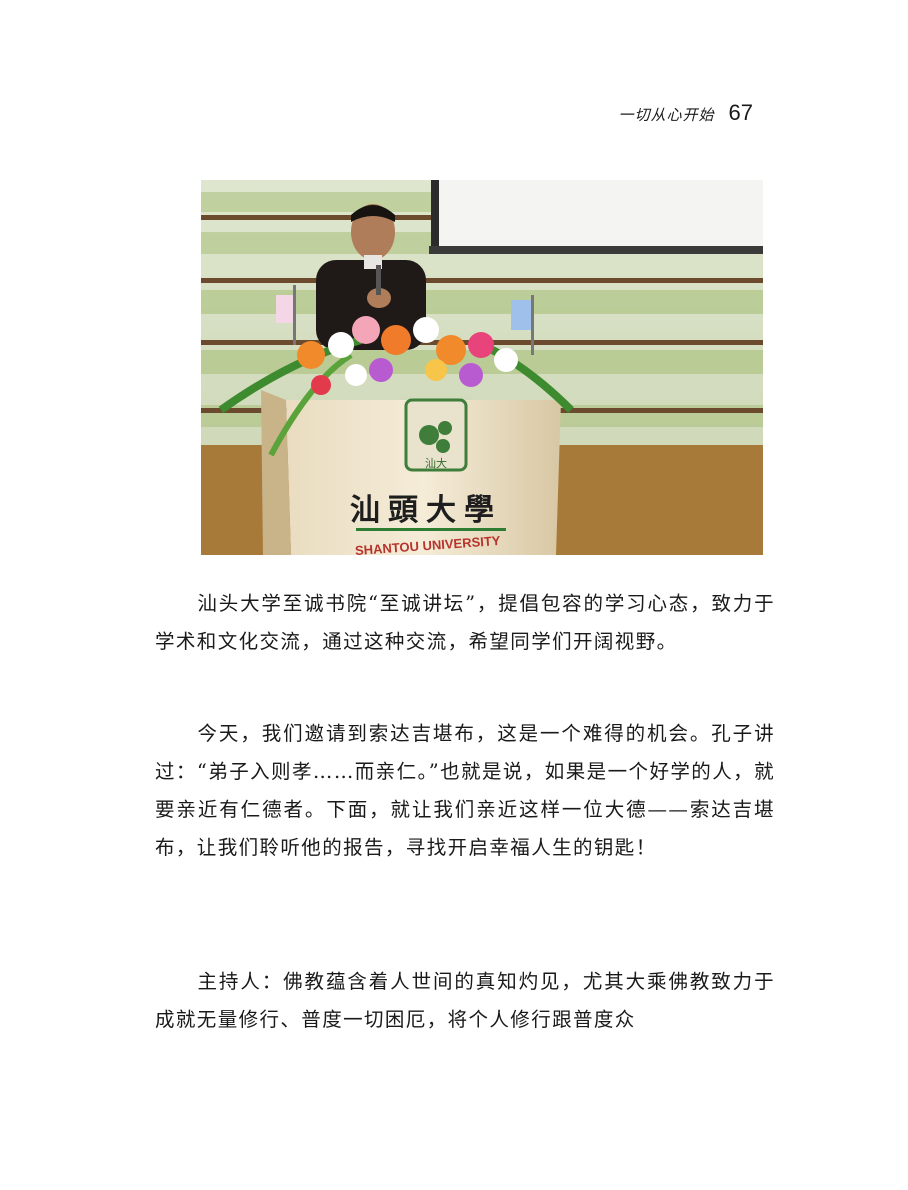 The height and width of the screenshot is (1190, 908). I want to click on podium-name-cn: 汕頭大學, so click(426, 510).